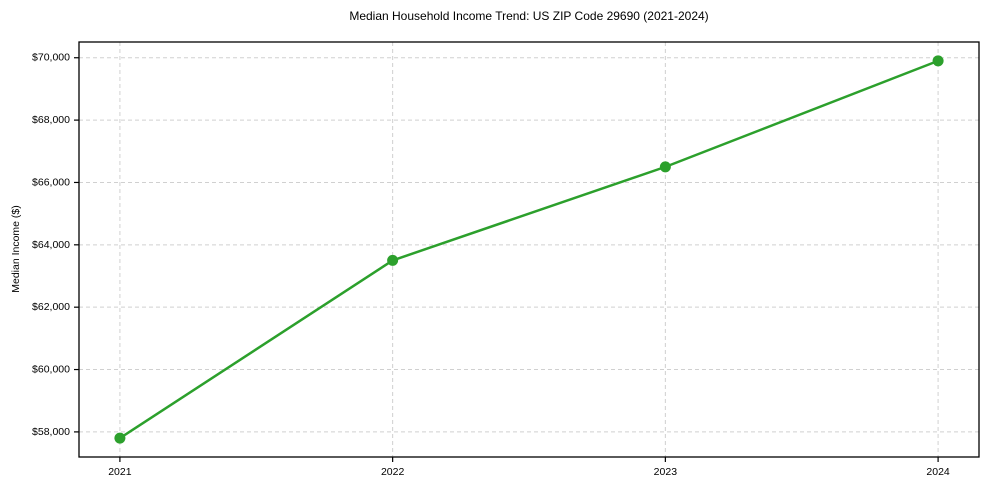 The image size is (989, 490). Describe the element at coordinates (666, 472) in the screenshot. I see `x-tick-label: 2023` at that location.